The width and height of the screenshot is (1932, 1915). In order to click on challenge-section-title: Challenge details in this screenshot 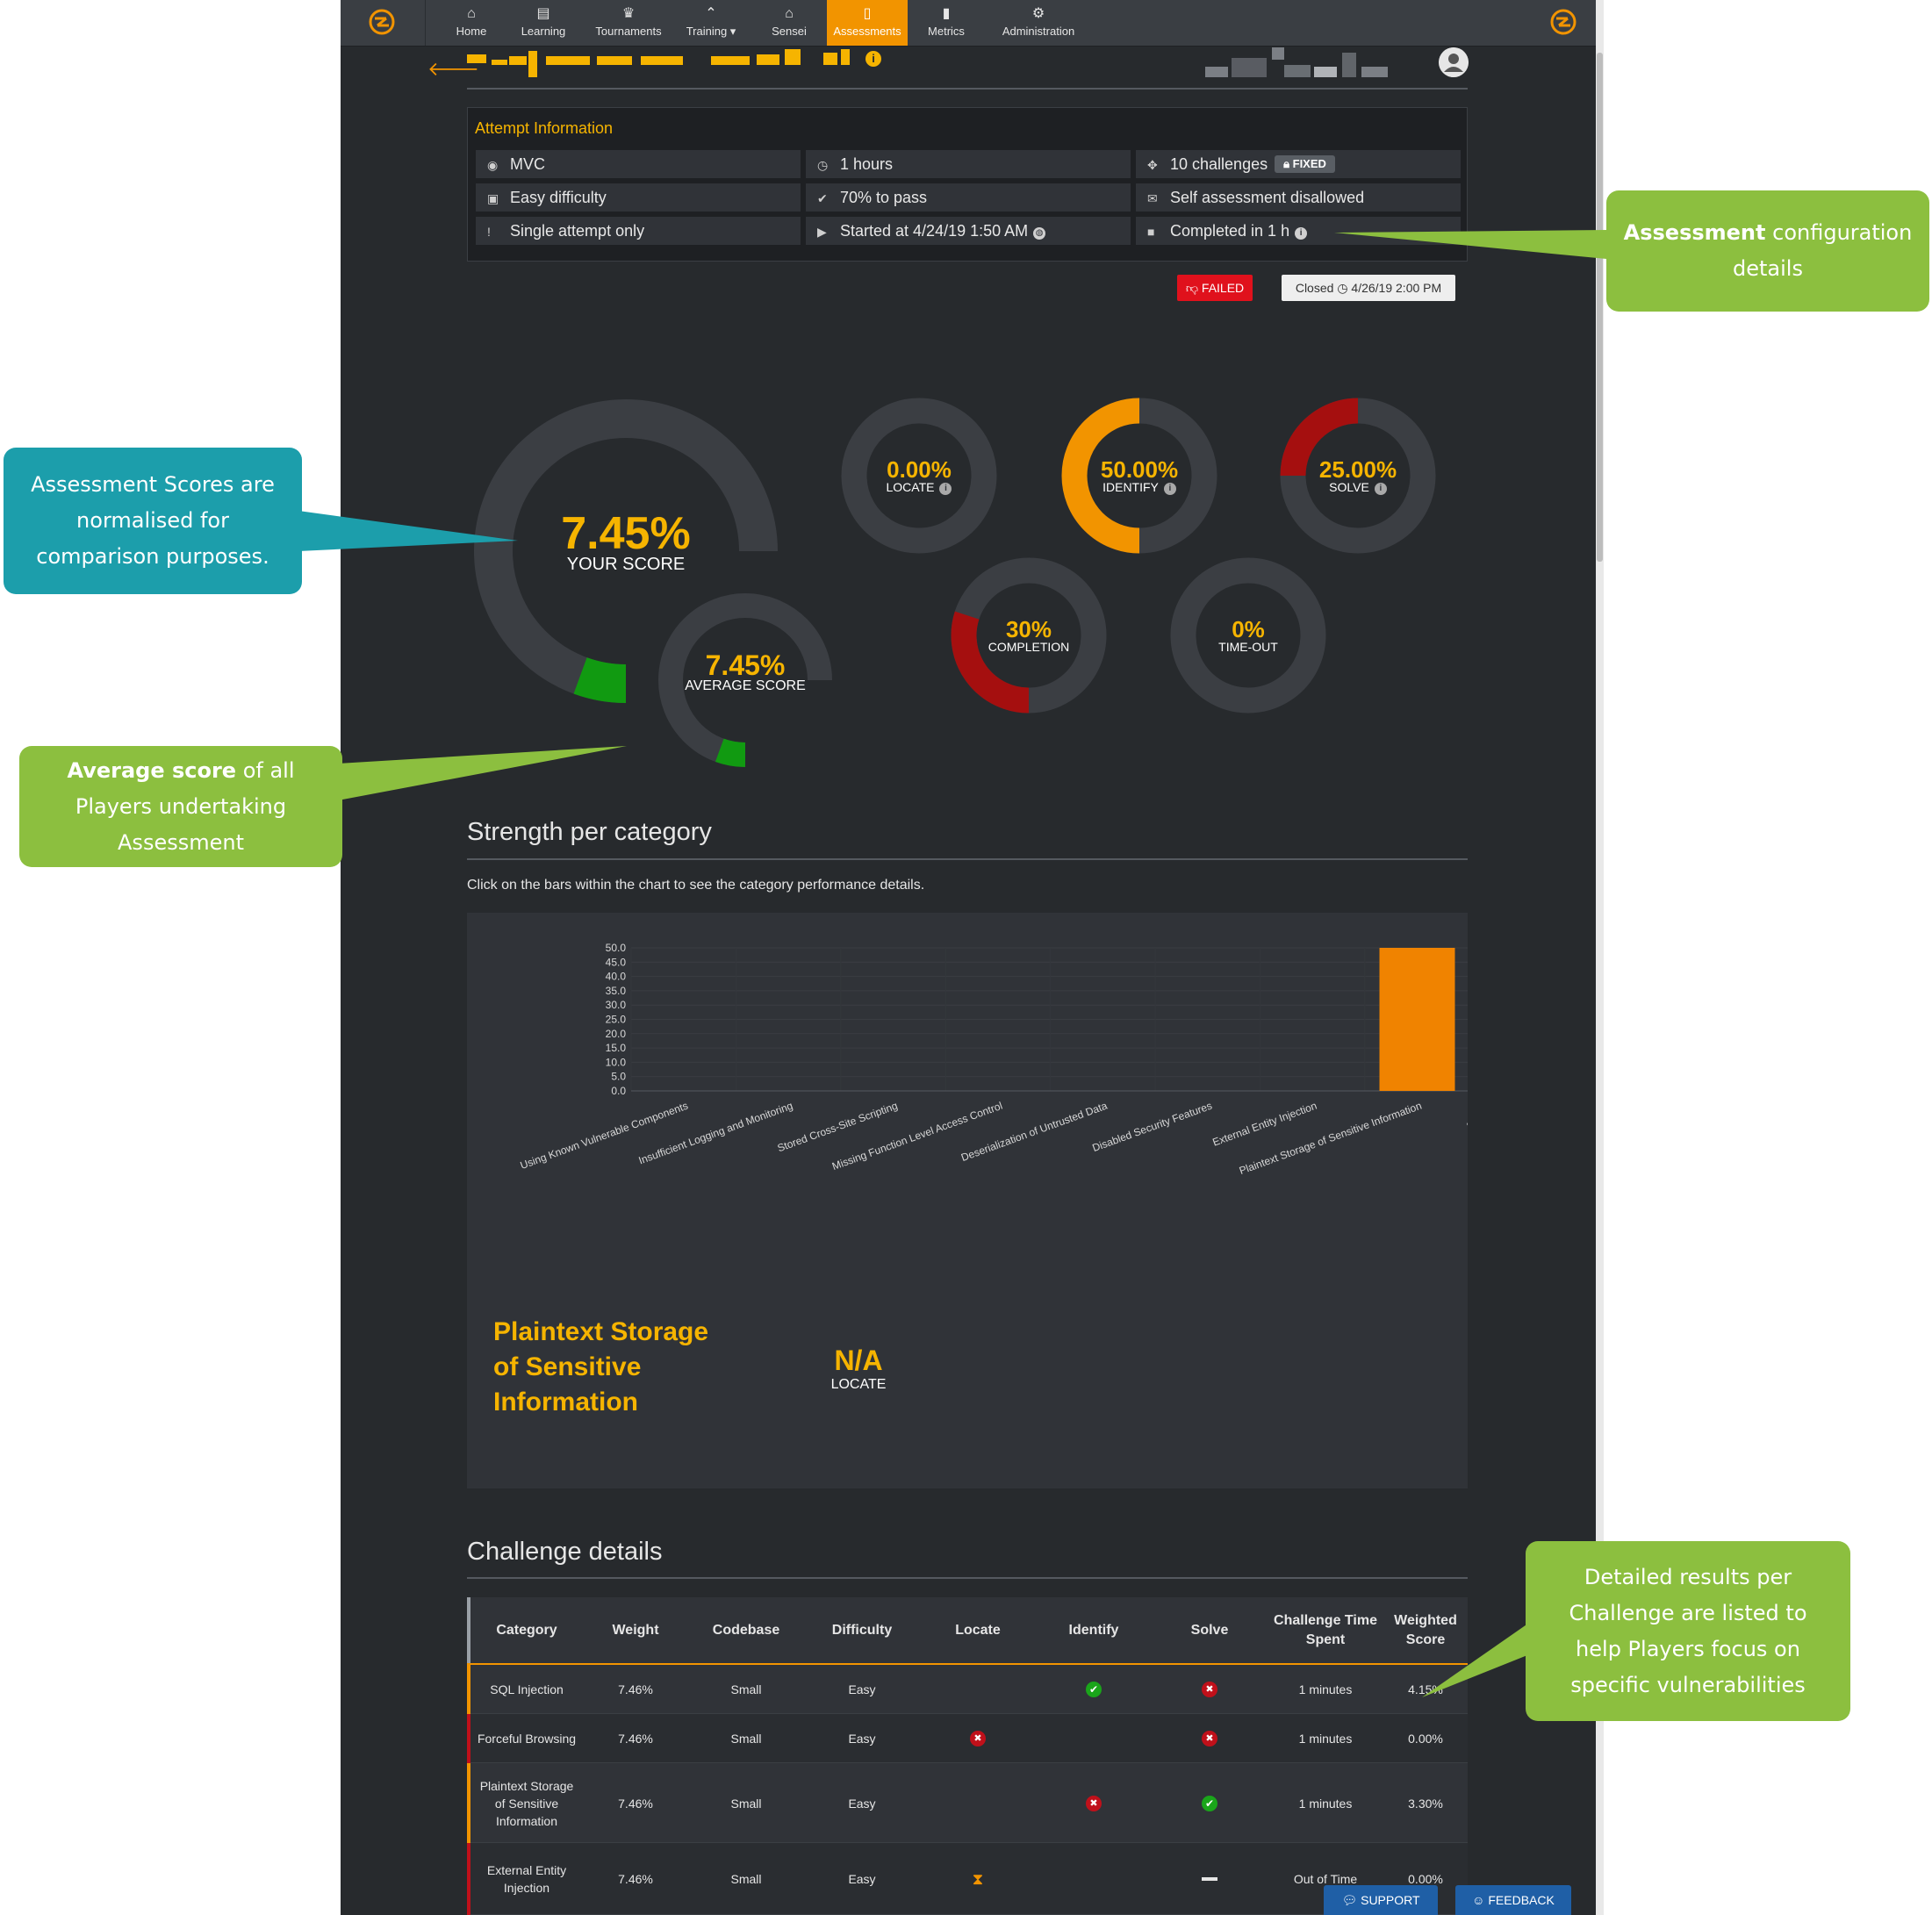, I will do `click(565, 1552)`.